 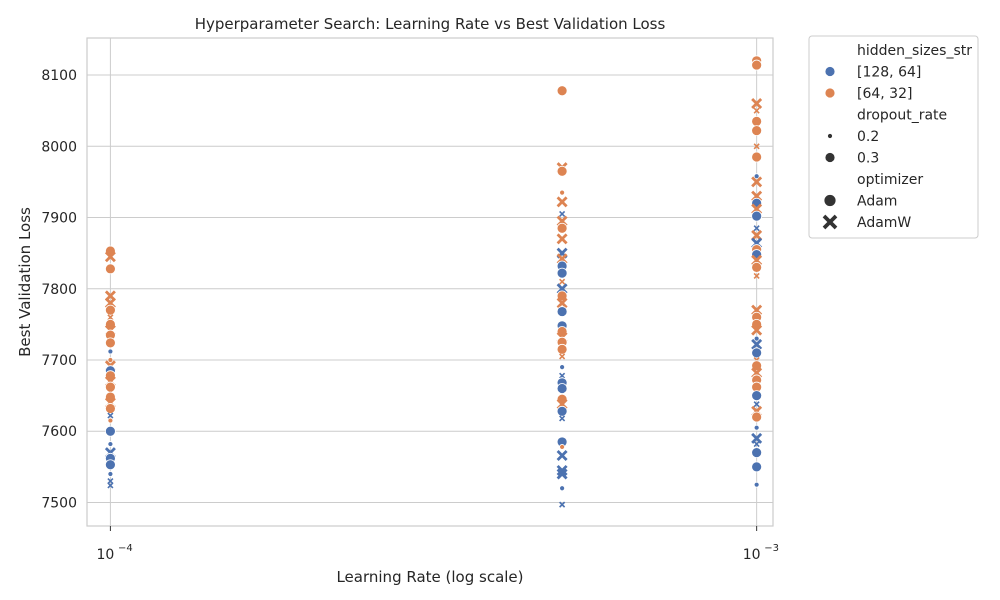 What do you see at coordinates (429, 577) in the screenshot?
I see `x-axis-label: Learning Rate (log scale)` at bounding box center [429, 577].